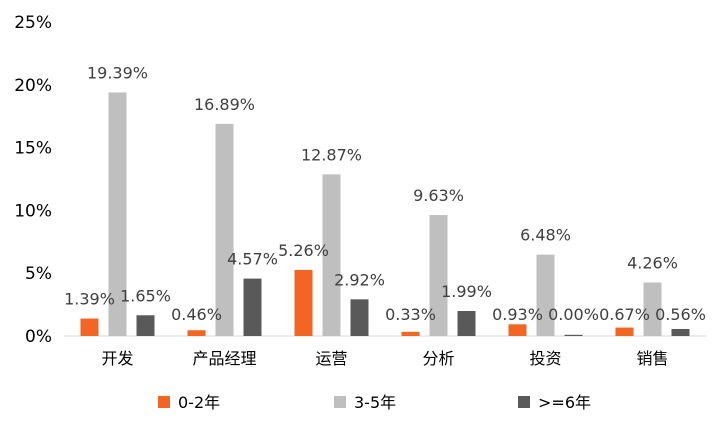  I want to click on data-label: 0.46%, so click(196, 314).